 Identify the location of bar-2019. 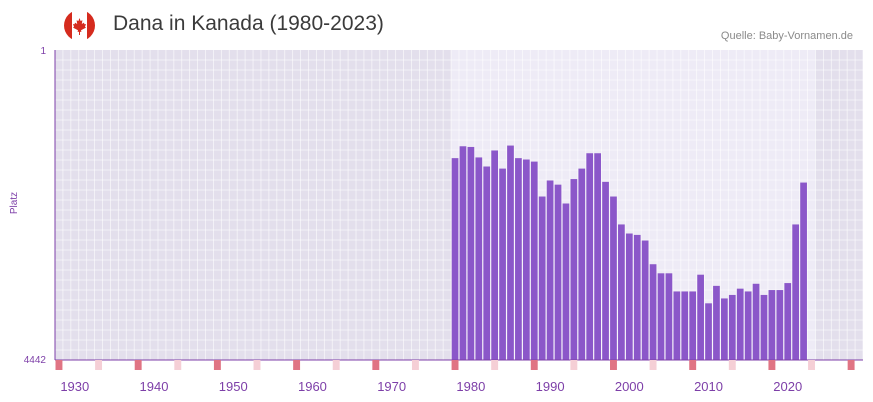
(780, 325).